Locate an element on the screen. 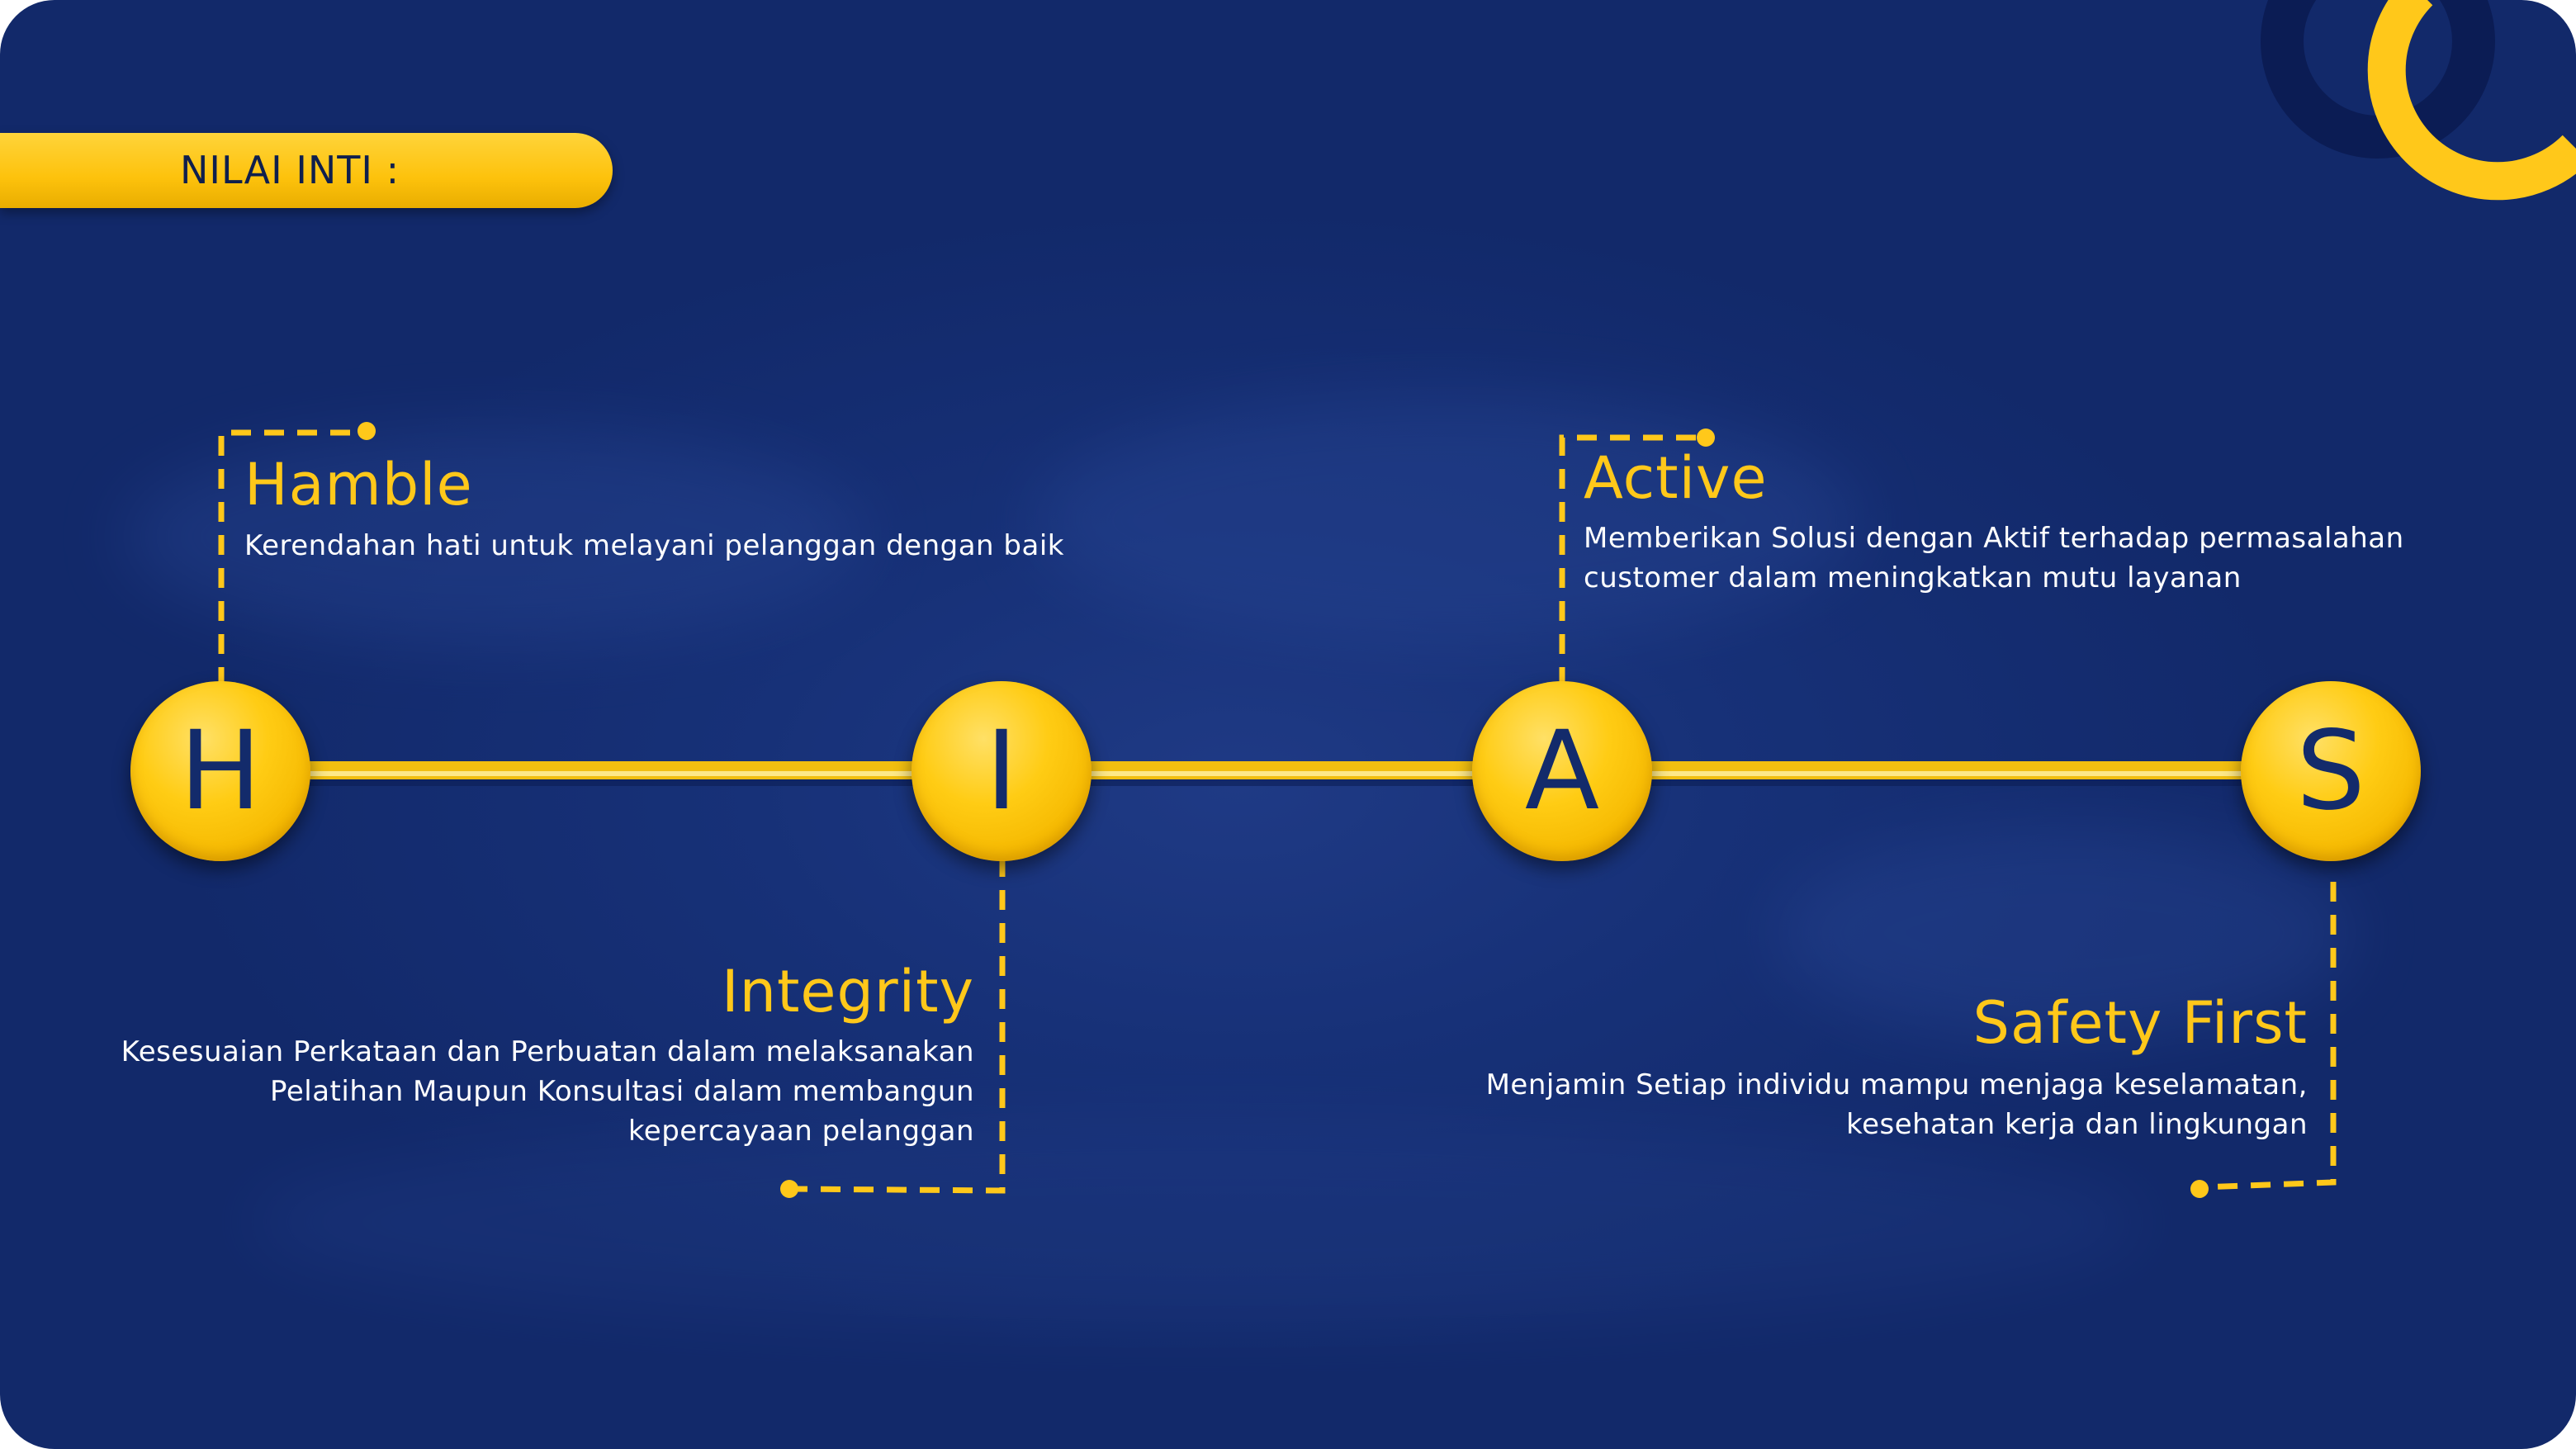 This screenshot has height=1449, width=2576. value-title-active: Active is located at coordinates (1676, 478).